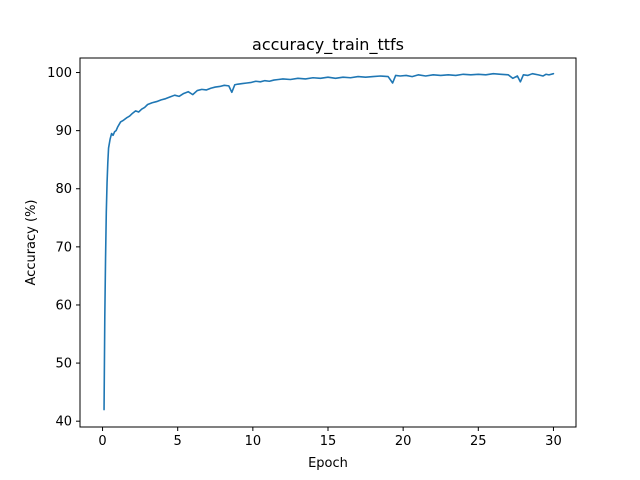  Describe the element at coordinates (178, 441) in the screenshot. I see `x-tick-label: 5` at that location.